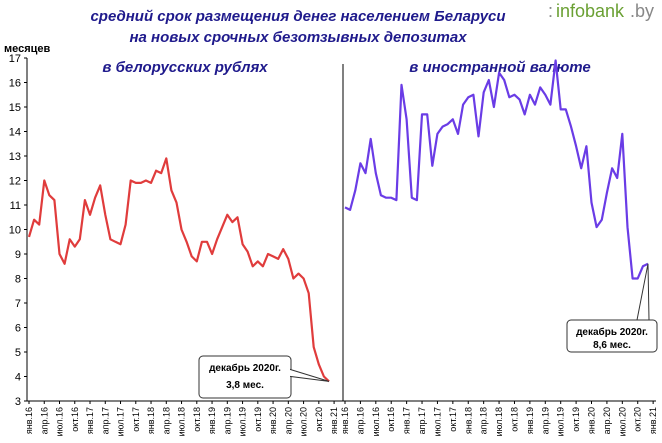 This screenshot has width=662, height=443. Describe the element at coordinates (642, 11) in the screenshot. I see `logo-suffix: .by` at that location.